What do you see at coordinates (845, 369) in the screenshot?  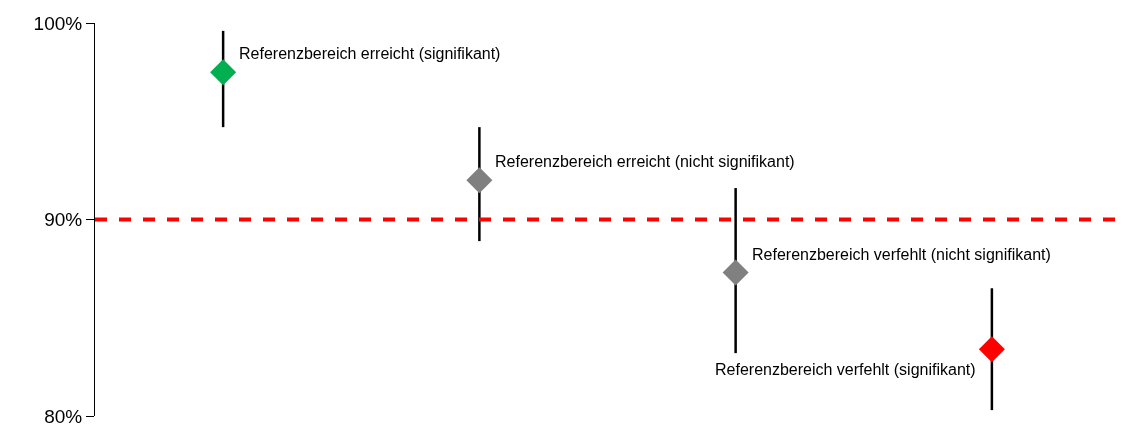 I see `data-label: Referenzbereich verfehlt (signifikant)` at bounding box center [845, 369].